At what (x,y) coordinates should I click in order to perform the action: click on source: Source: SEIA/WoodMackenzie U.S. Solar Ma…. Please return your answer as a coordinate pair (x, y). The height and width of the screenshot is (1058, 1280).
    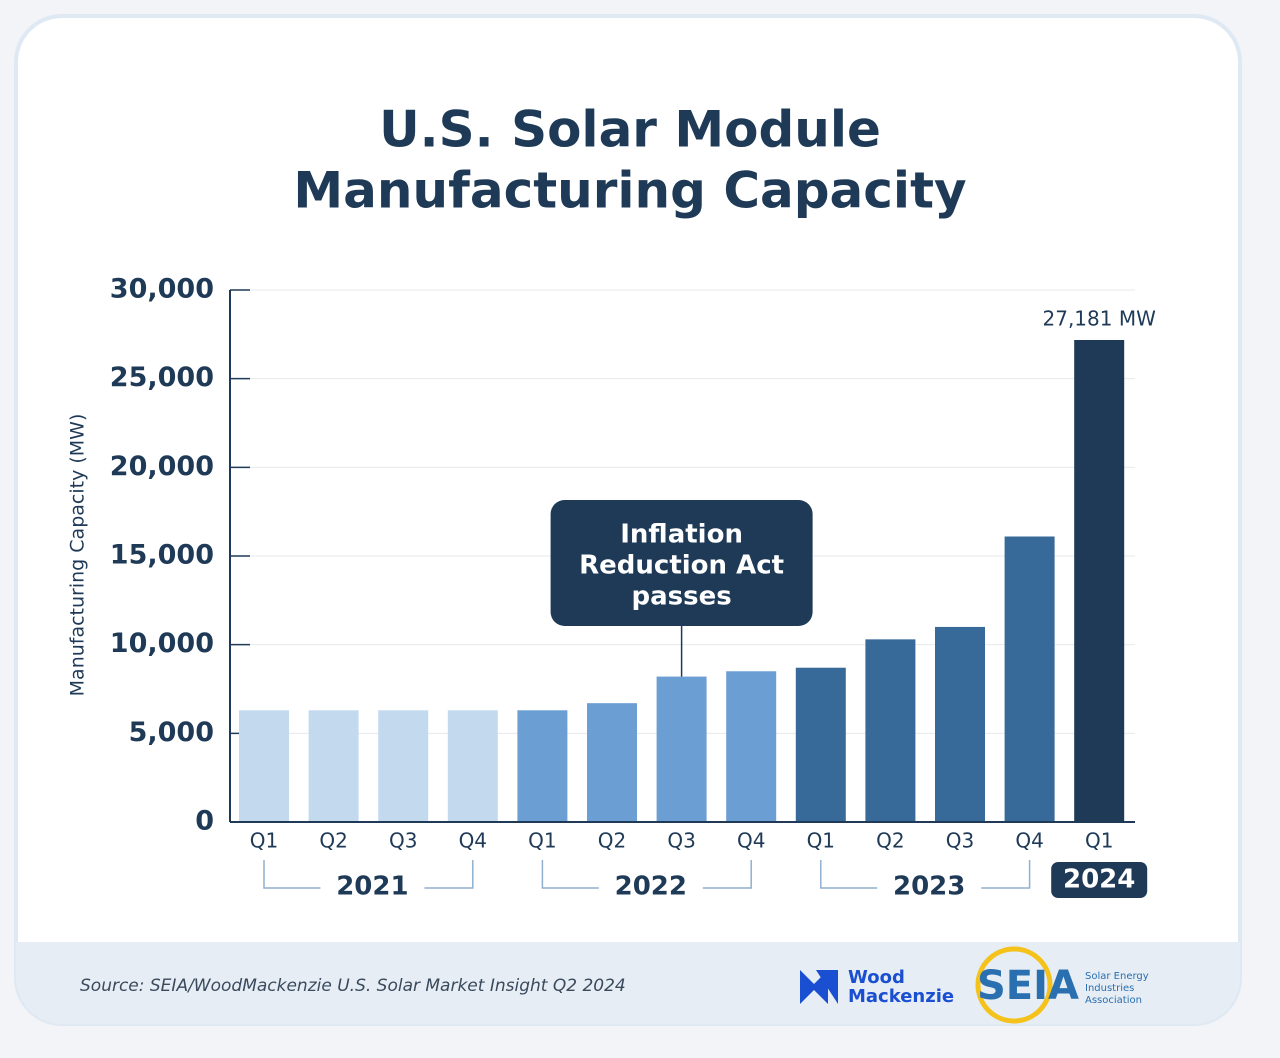
    Looking at the image, I should click on (353, 986).